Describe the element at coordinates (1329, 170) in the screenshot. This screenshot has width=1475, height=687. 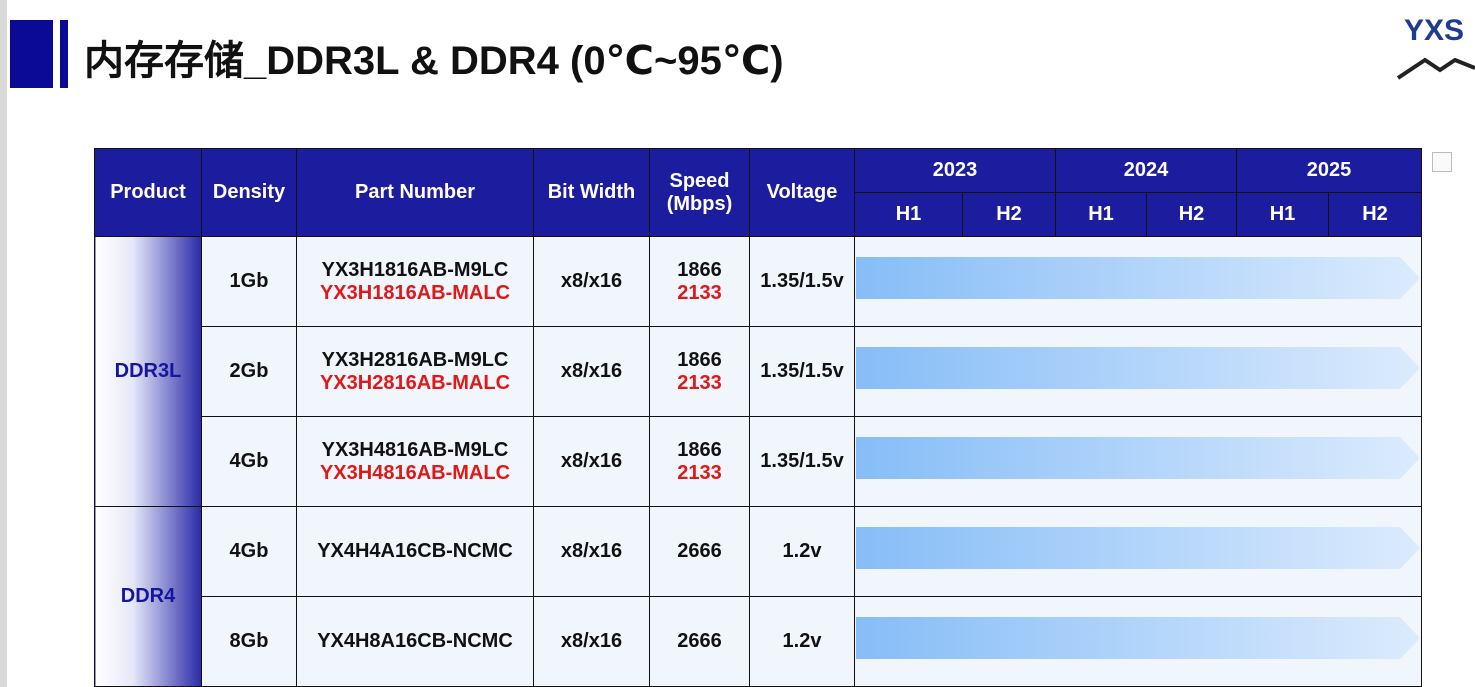
I see `year-header: 2025` at that location.